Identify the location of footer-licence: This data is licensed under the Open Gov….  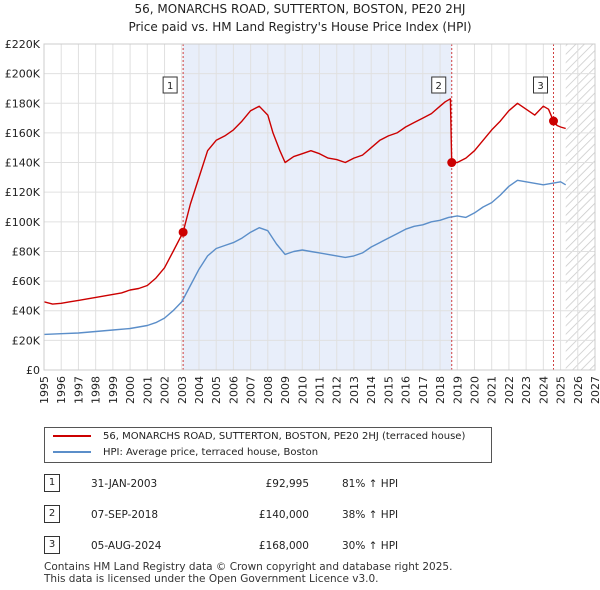
(211, 579).